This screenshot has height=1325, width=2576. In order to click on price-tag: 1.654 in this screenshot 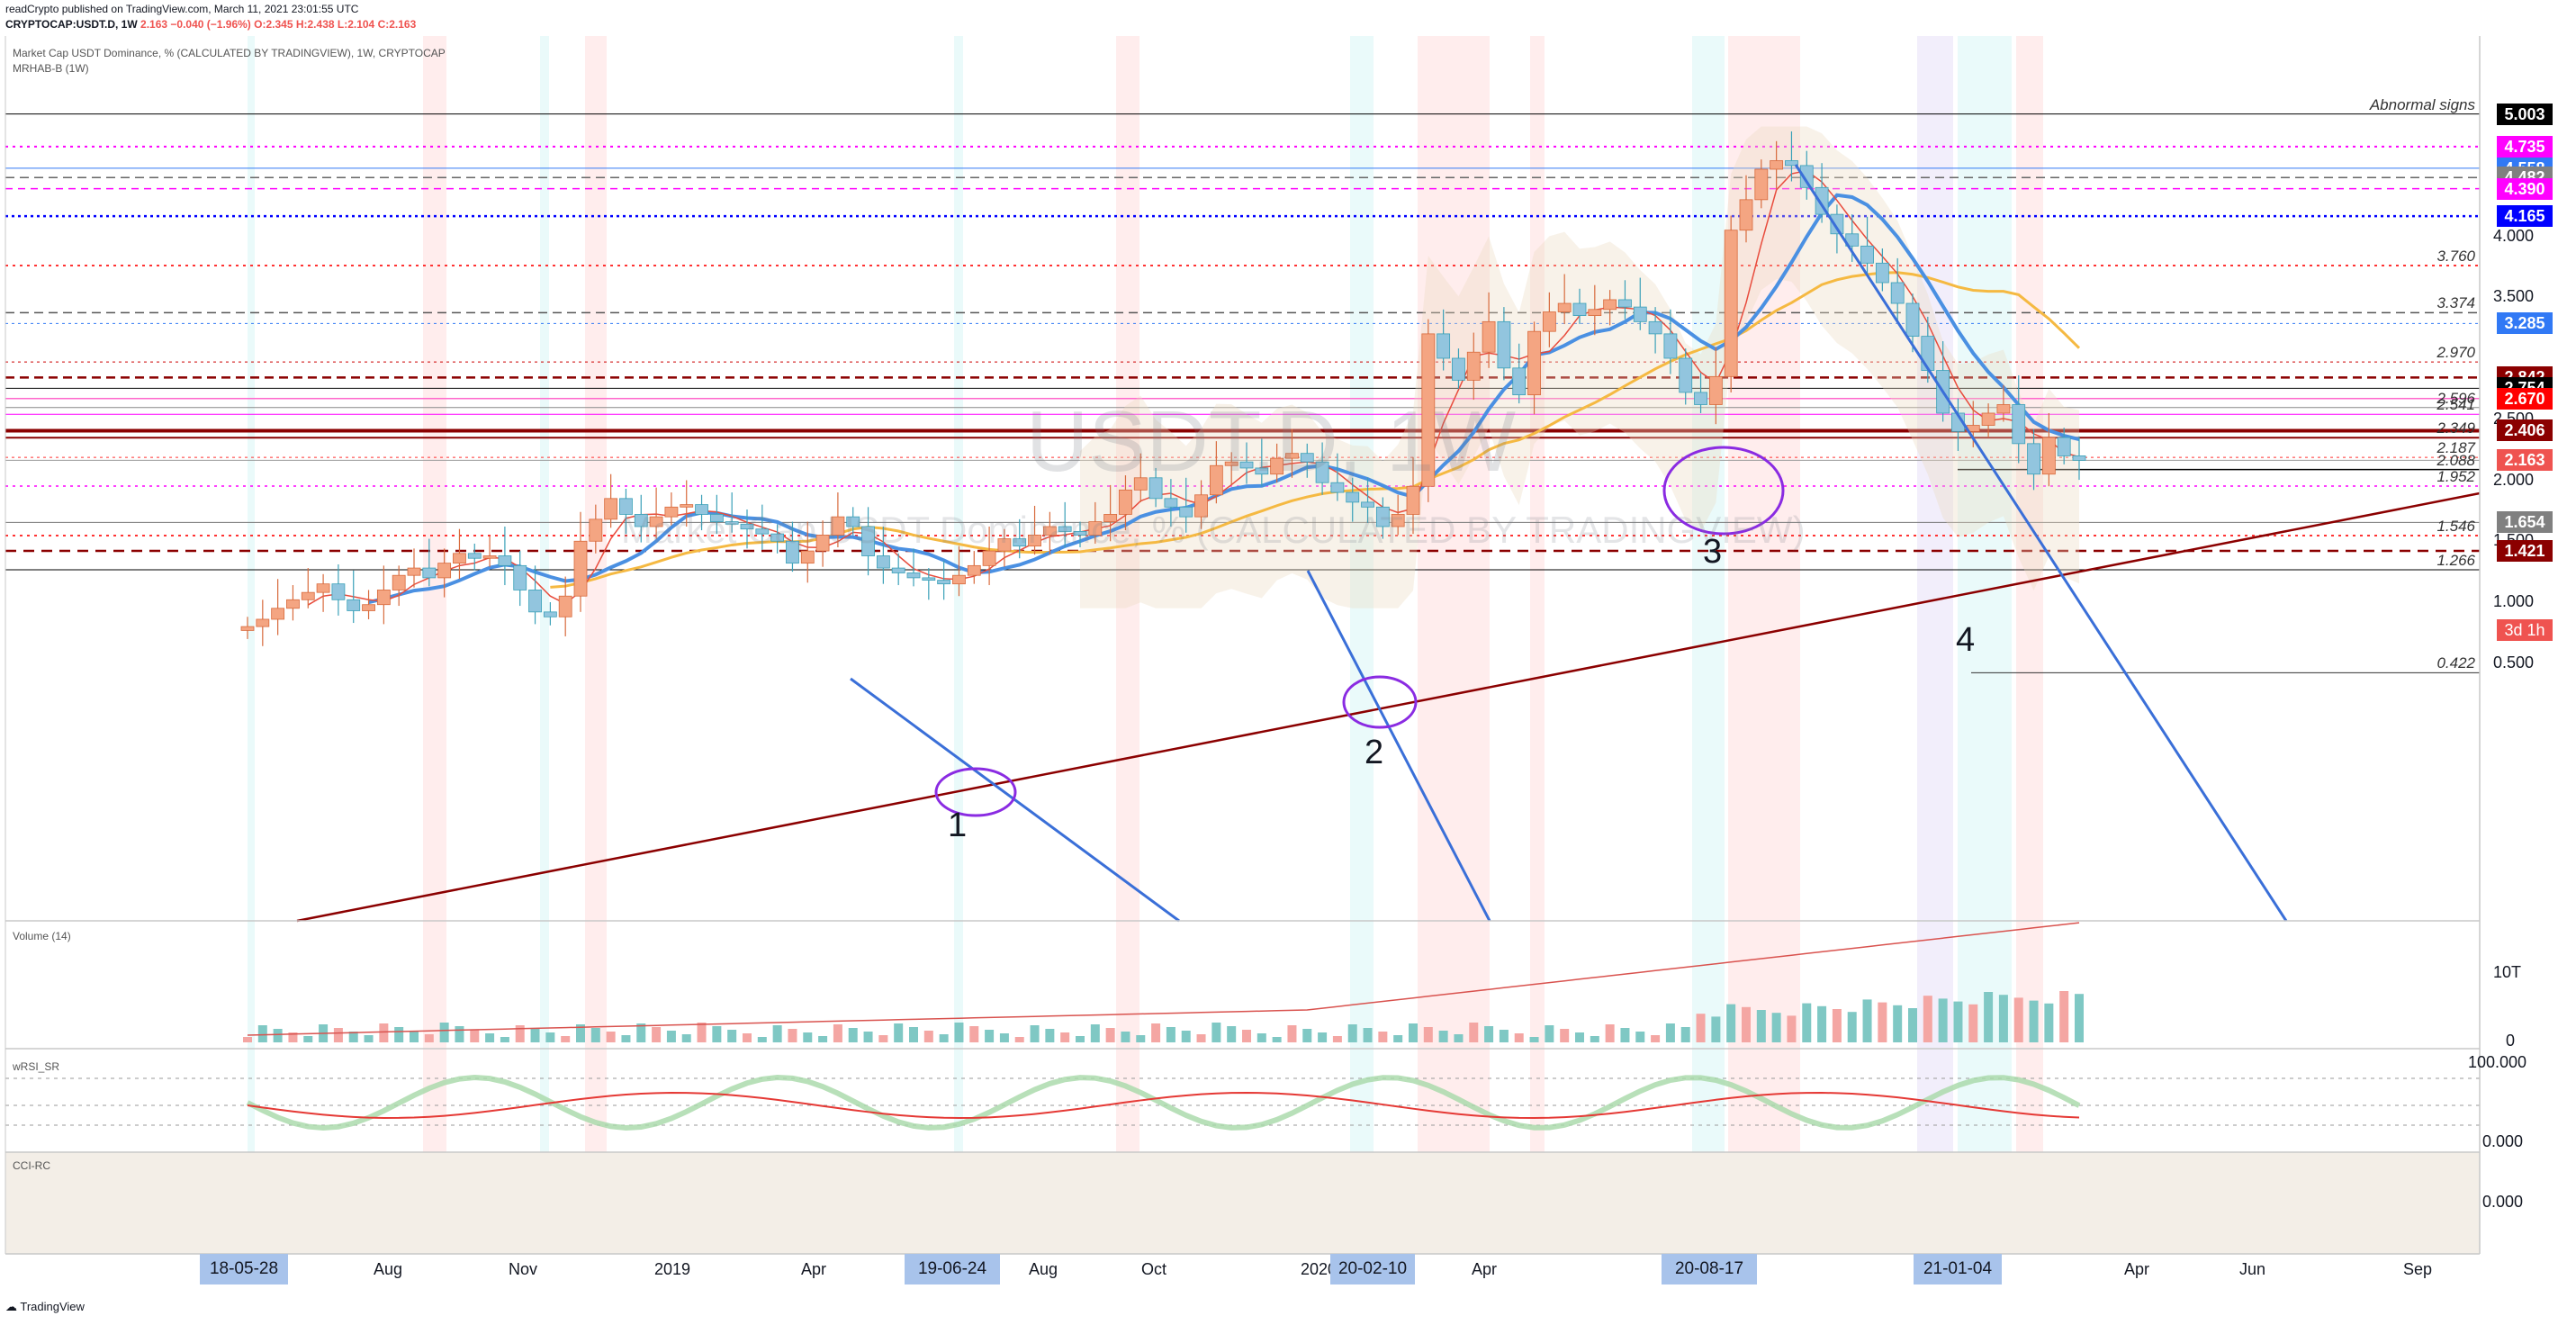, I will do `click(2525, 522)`.